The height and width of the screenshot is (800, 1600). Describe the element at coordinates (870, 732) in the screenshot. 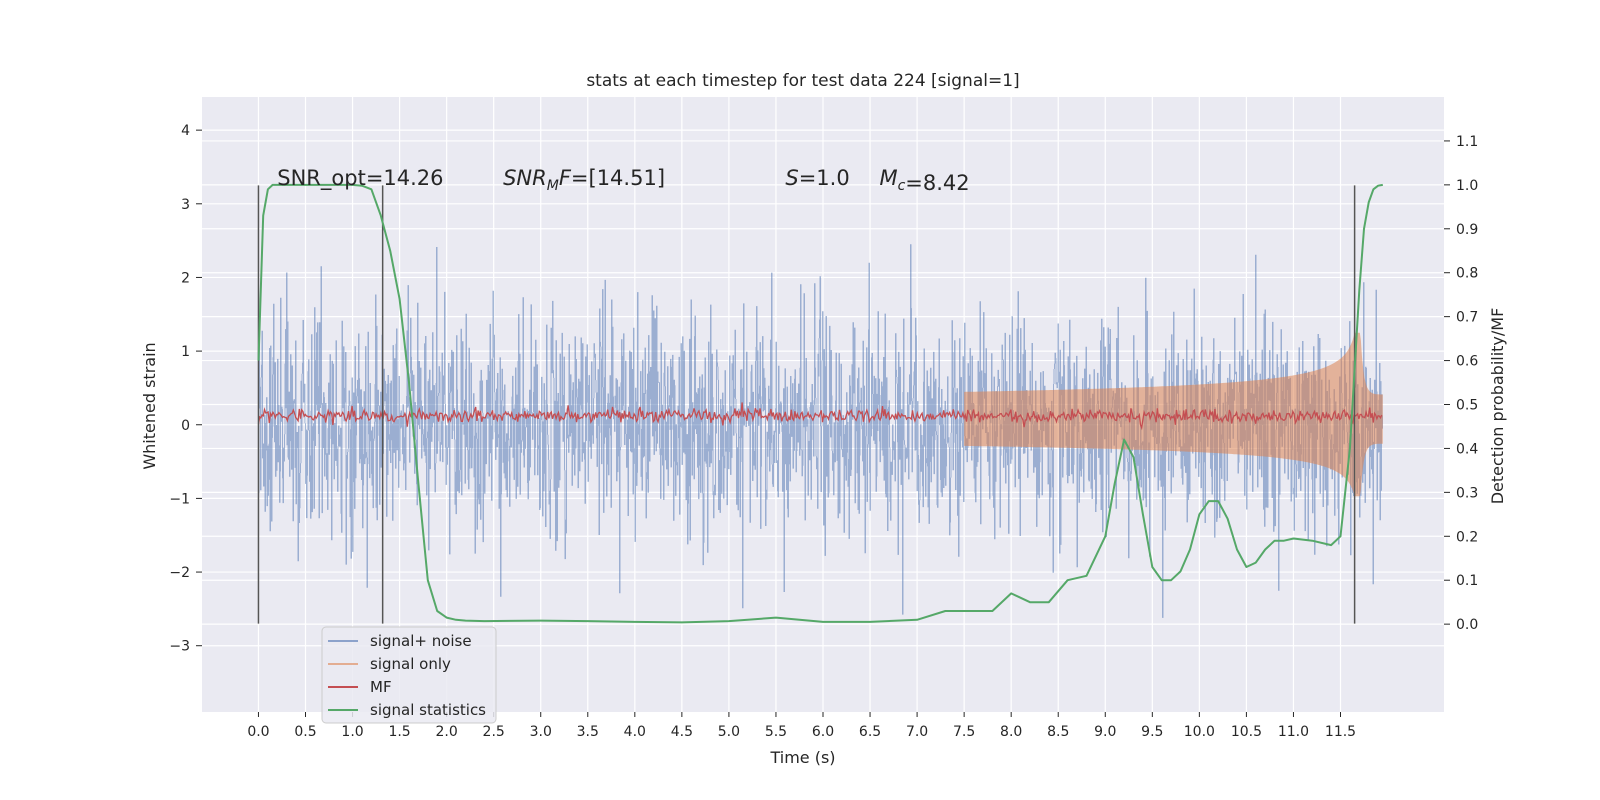

I see `x-tick-label: 6.5` at that location.